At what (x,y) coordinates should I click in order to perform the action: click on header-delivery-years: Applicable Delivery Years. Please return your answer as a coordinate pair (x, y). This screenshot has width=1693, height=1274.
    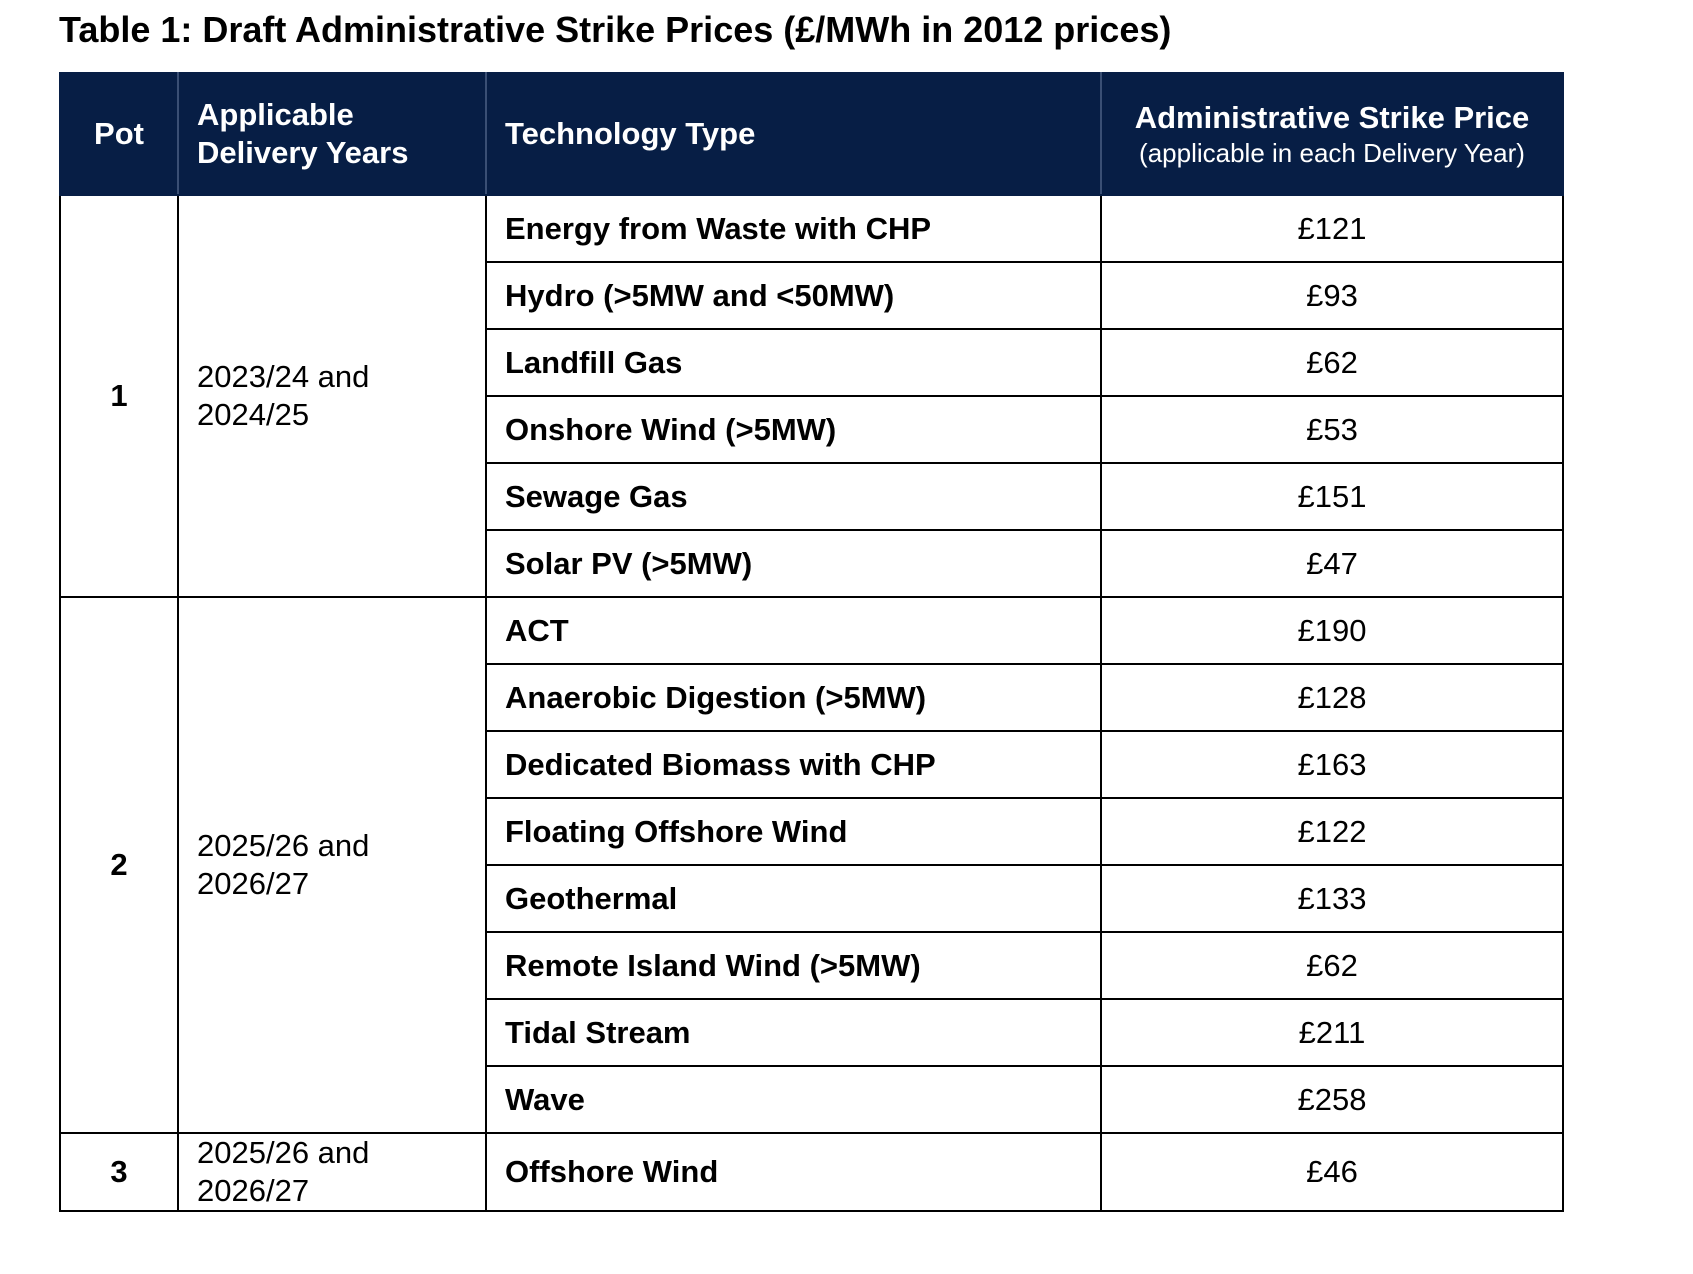
    Looking at the image, I should click on (332, 134).